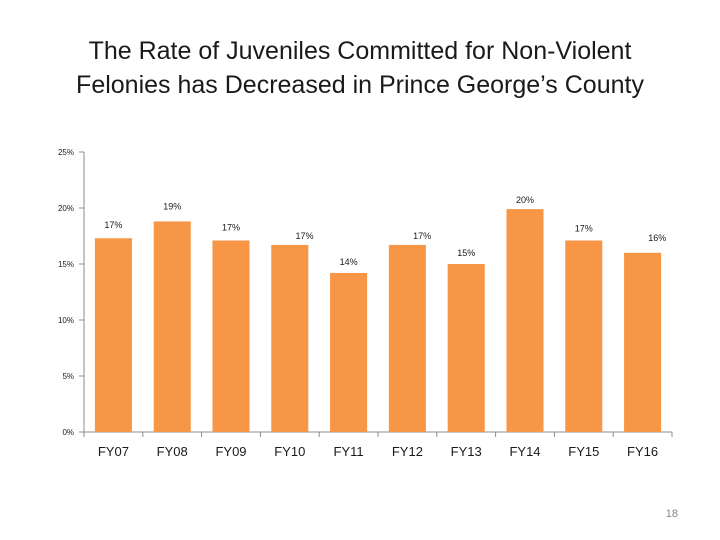 This screenshot has height=540, width=720. I want to click on y-tick-label: 5%, so click(68, 376).